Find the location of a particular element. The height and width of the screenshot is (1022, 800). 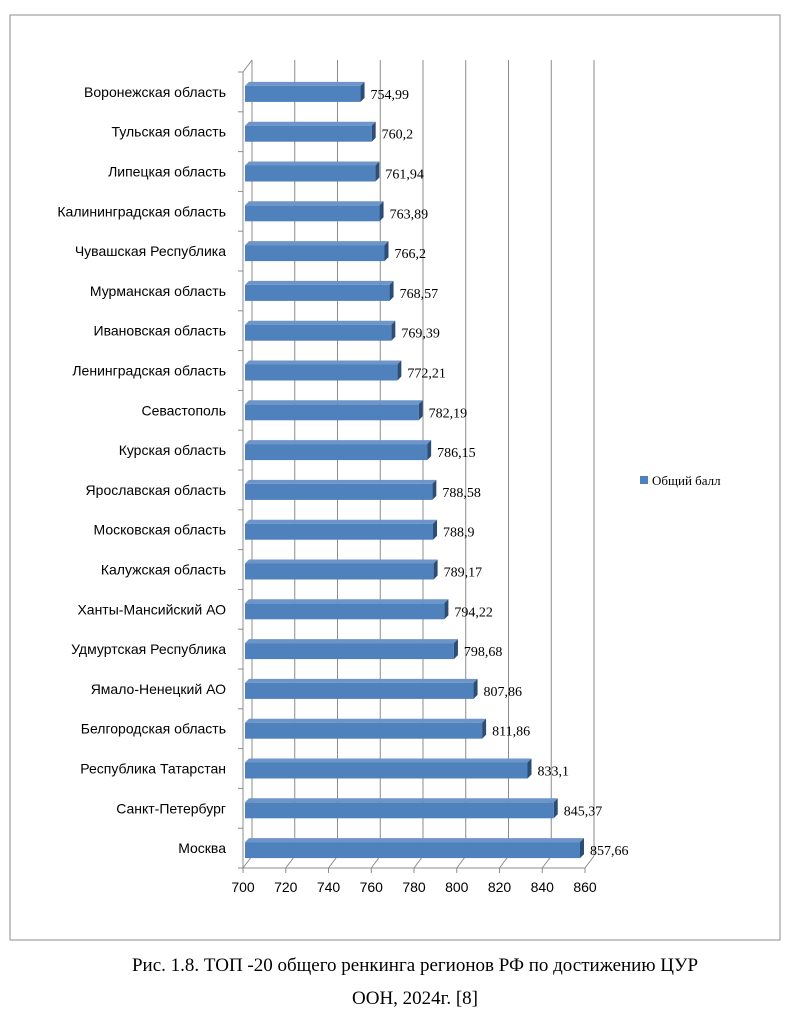

data-label: 768,57 is located at coordinates (419, 294).